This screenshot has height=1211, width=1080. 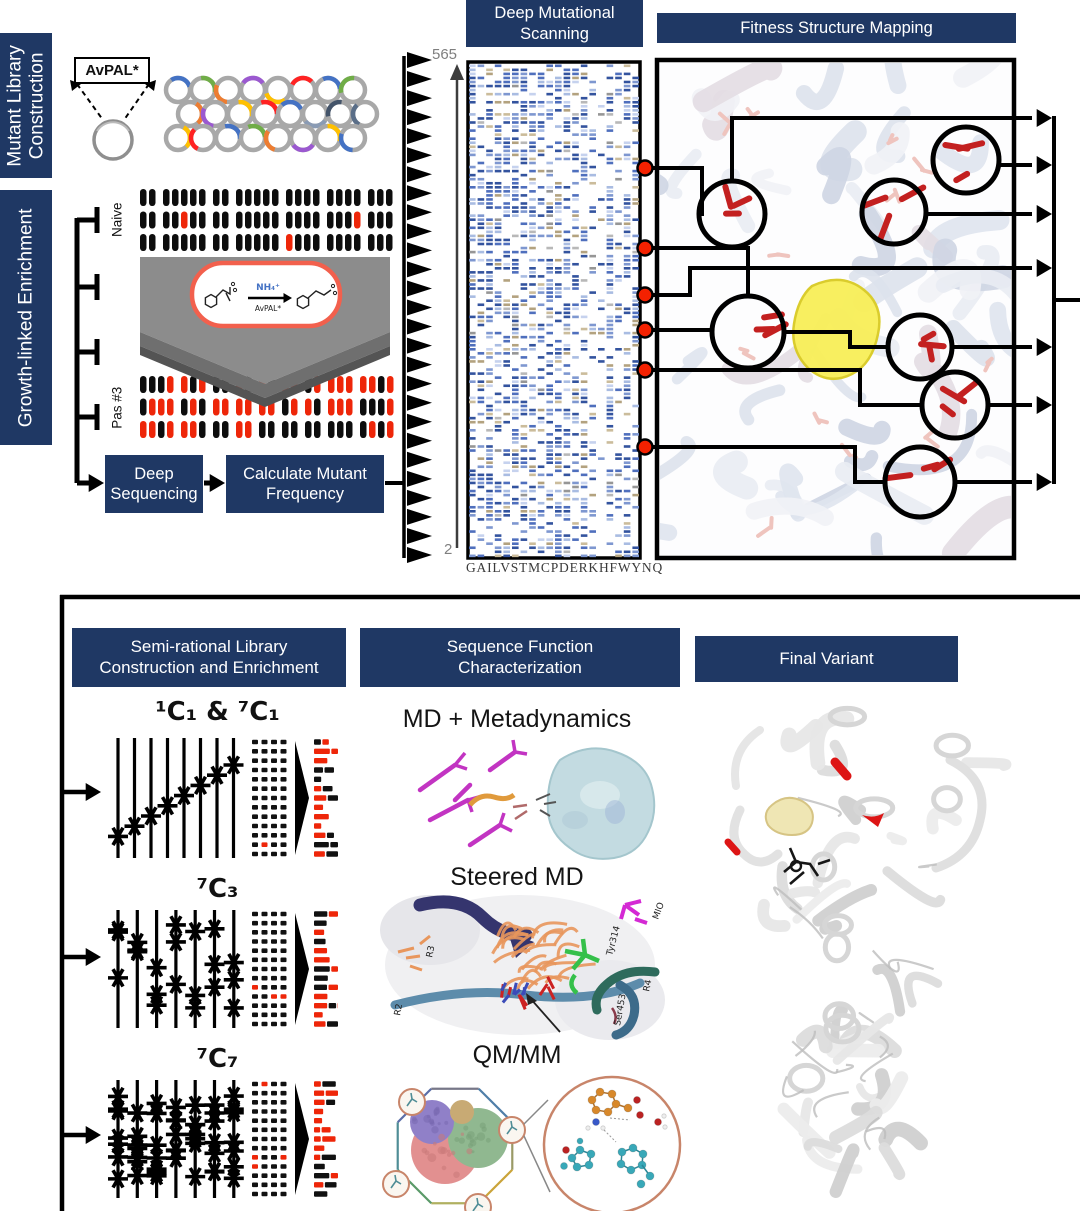 I want to click on steered-annotation-r3: R3, so click(x=431, y=952).